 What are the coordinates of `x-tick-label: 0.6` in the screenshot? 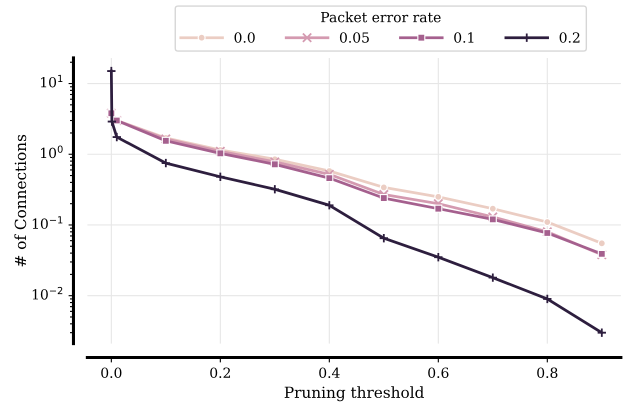 It's located at (438, 372).